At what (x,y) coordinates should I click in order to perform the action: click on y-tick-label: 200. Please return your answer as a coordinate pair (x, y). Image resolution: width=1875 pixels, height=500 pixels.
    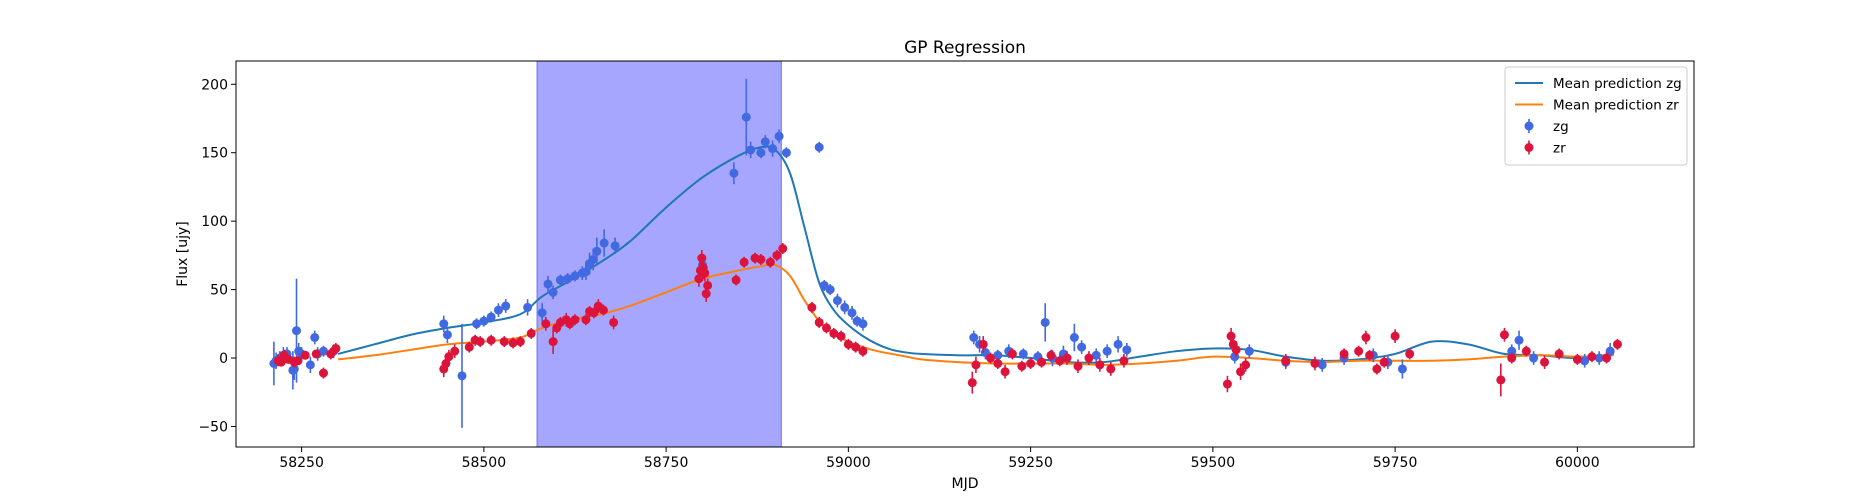
    Looking at the image, I should click on (214, 85).